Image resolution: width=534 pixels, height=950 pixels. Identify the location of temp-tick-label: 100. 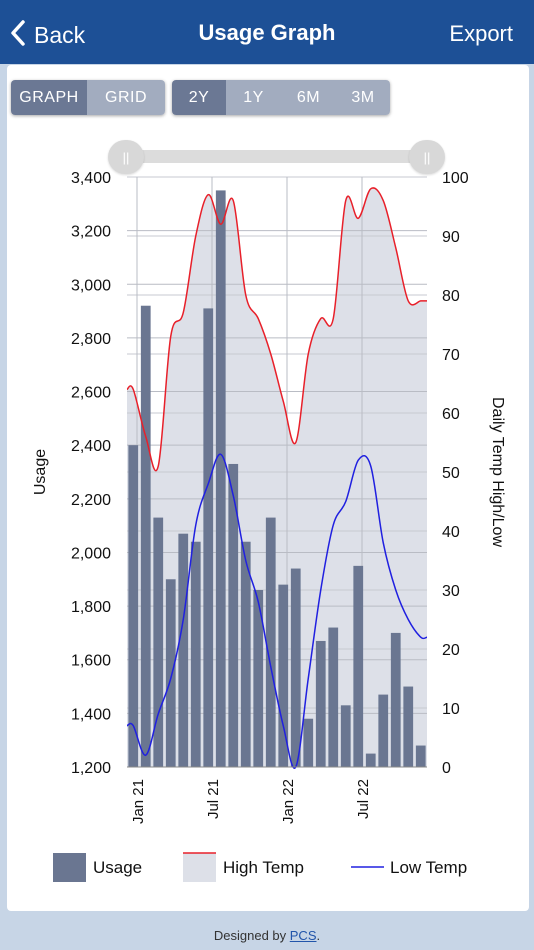
(455, 178).